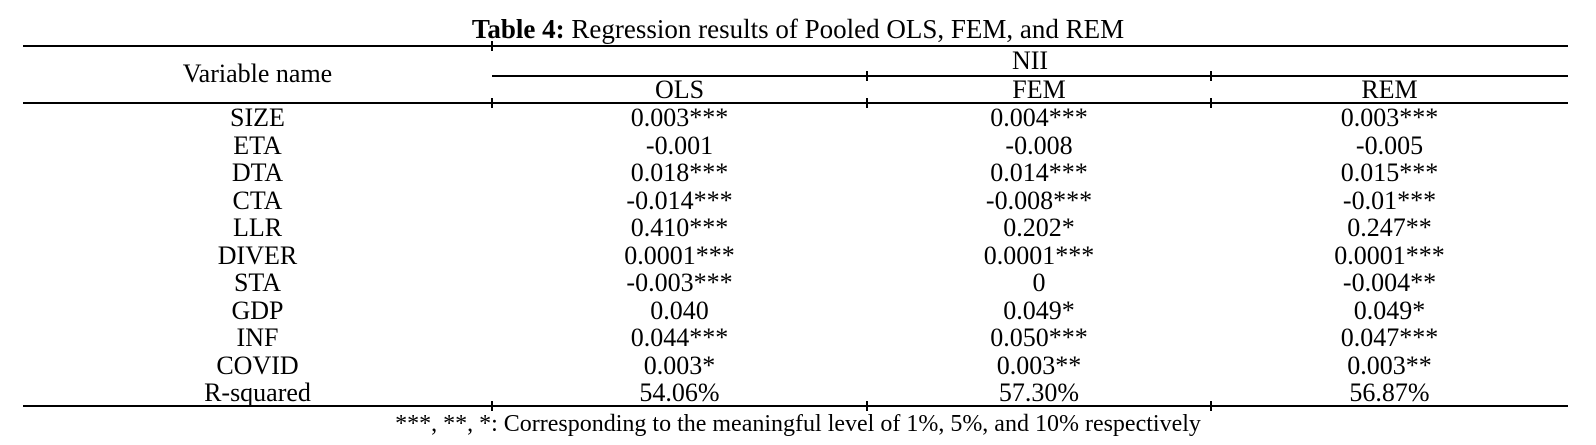  I want to click on value-cell: 0.003*, so click(679, 365).